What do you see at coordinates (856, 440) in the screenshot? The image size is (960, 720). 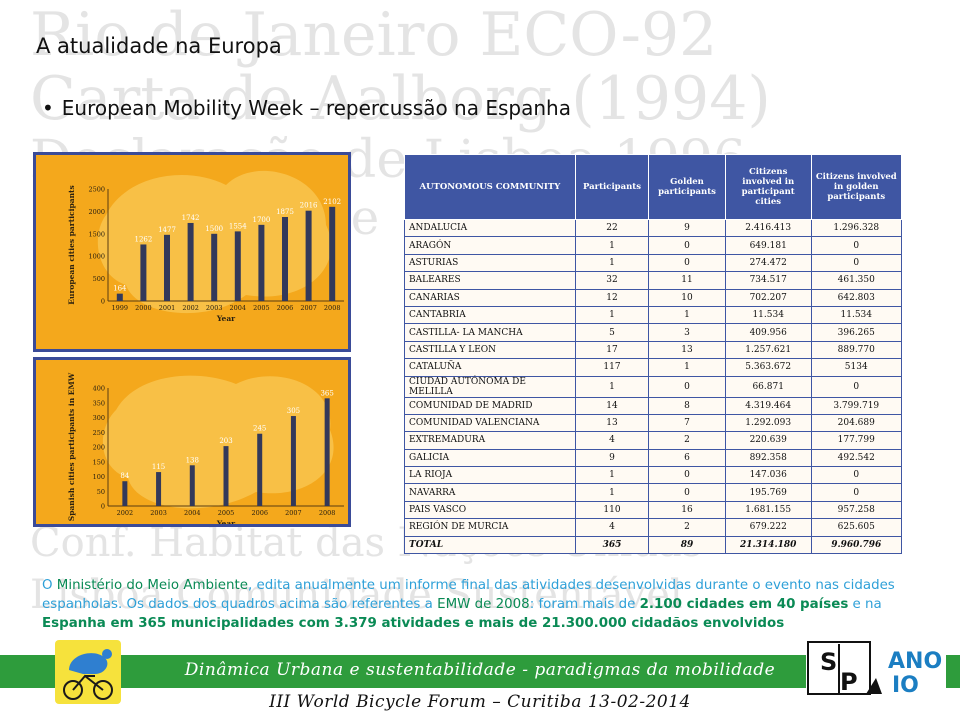 I see `table-cell: 177.799` at bounding box center [856, 440].